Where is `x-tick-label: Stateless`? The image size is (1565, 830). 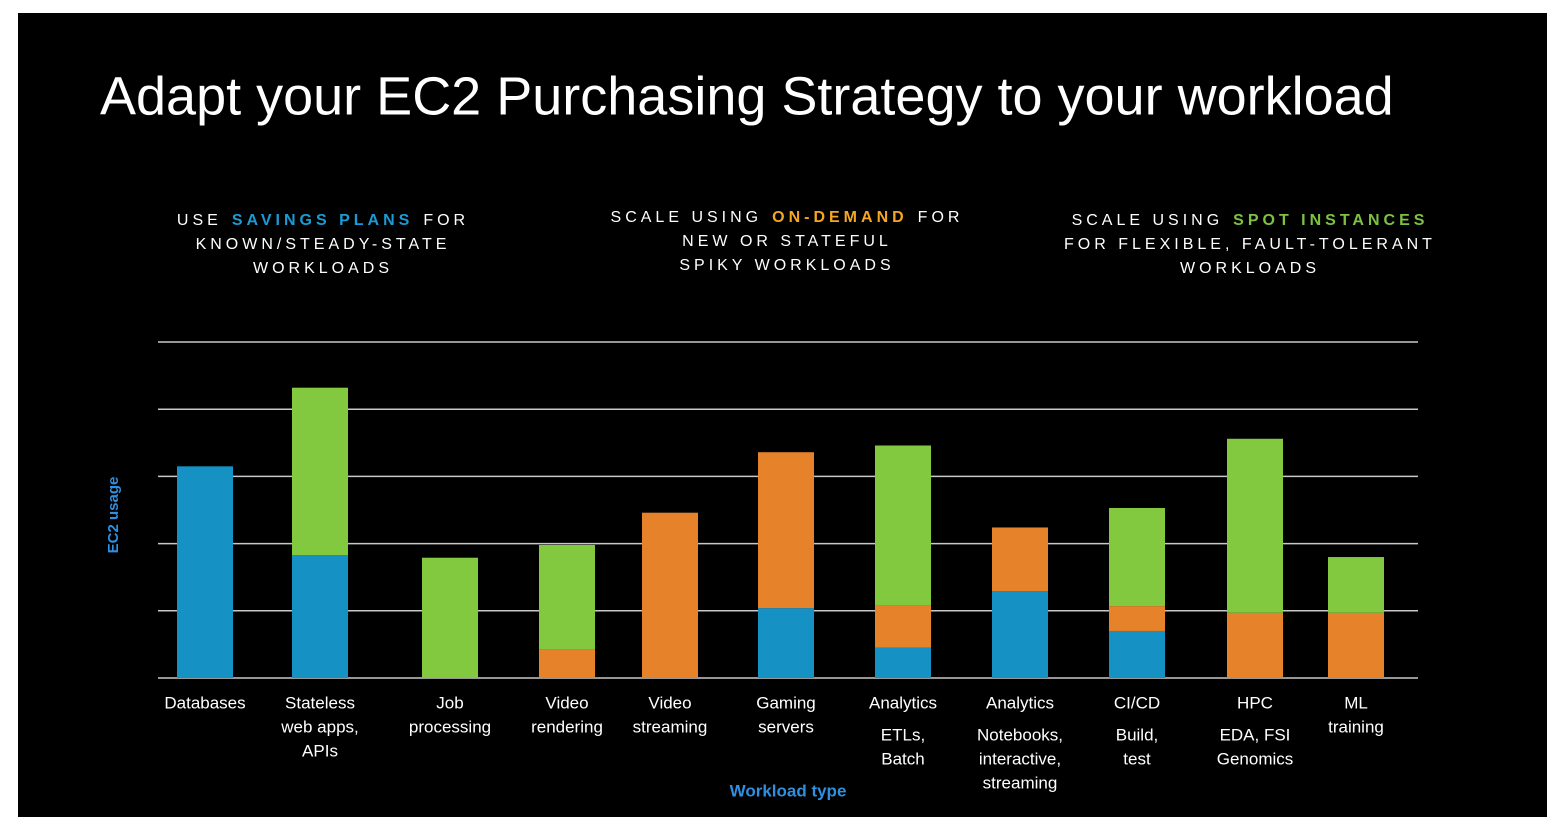
x-tick-label: Stateless is located at coordinates (320, 702).